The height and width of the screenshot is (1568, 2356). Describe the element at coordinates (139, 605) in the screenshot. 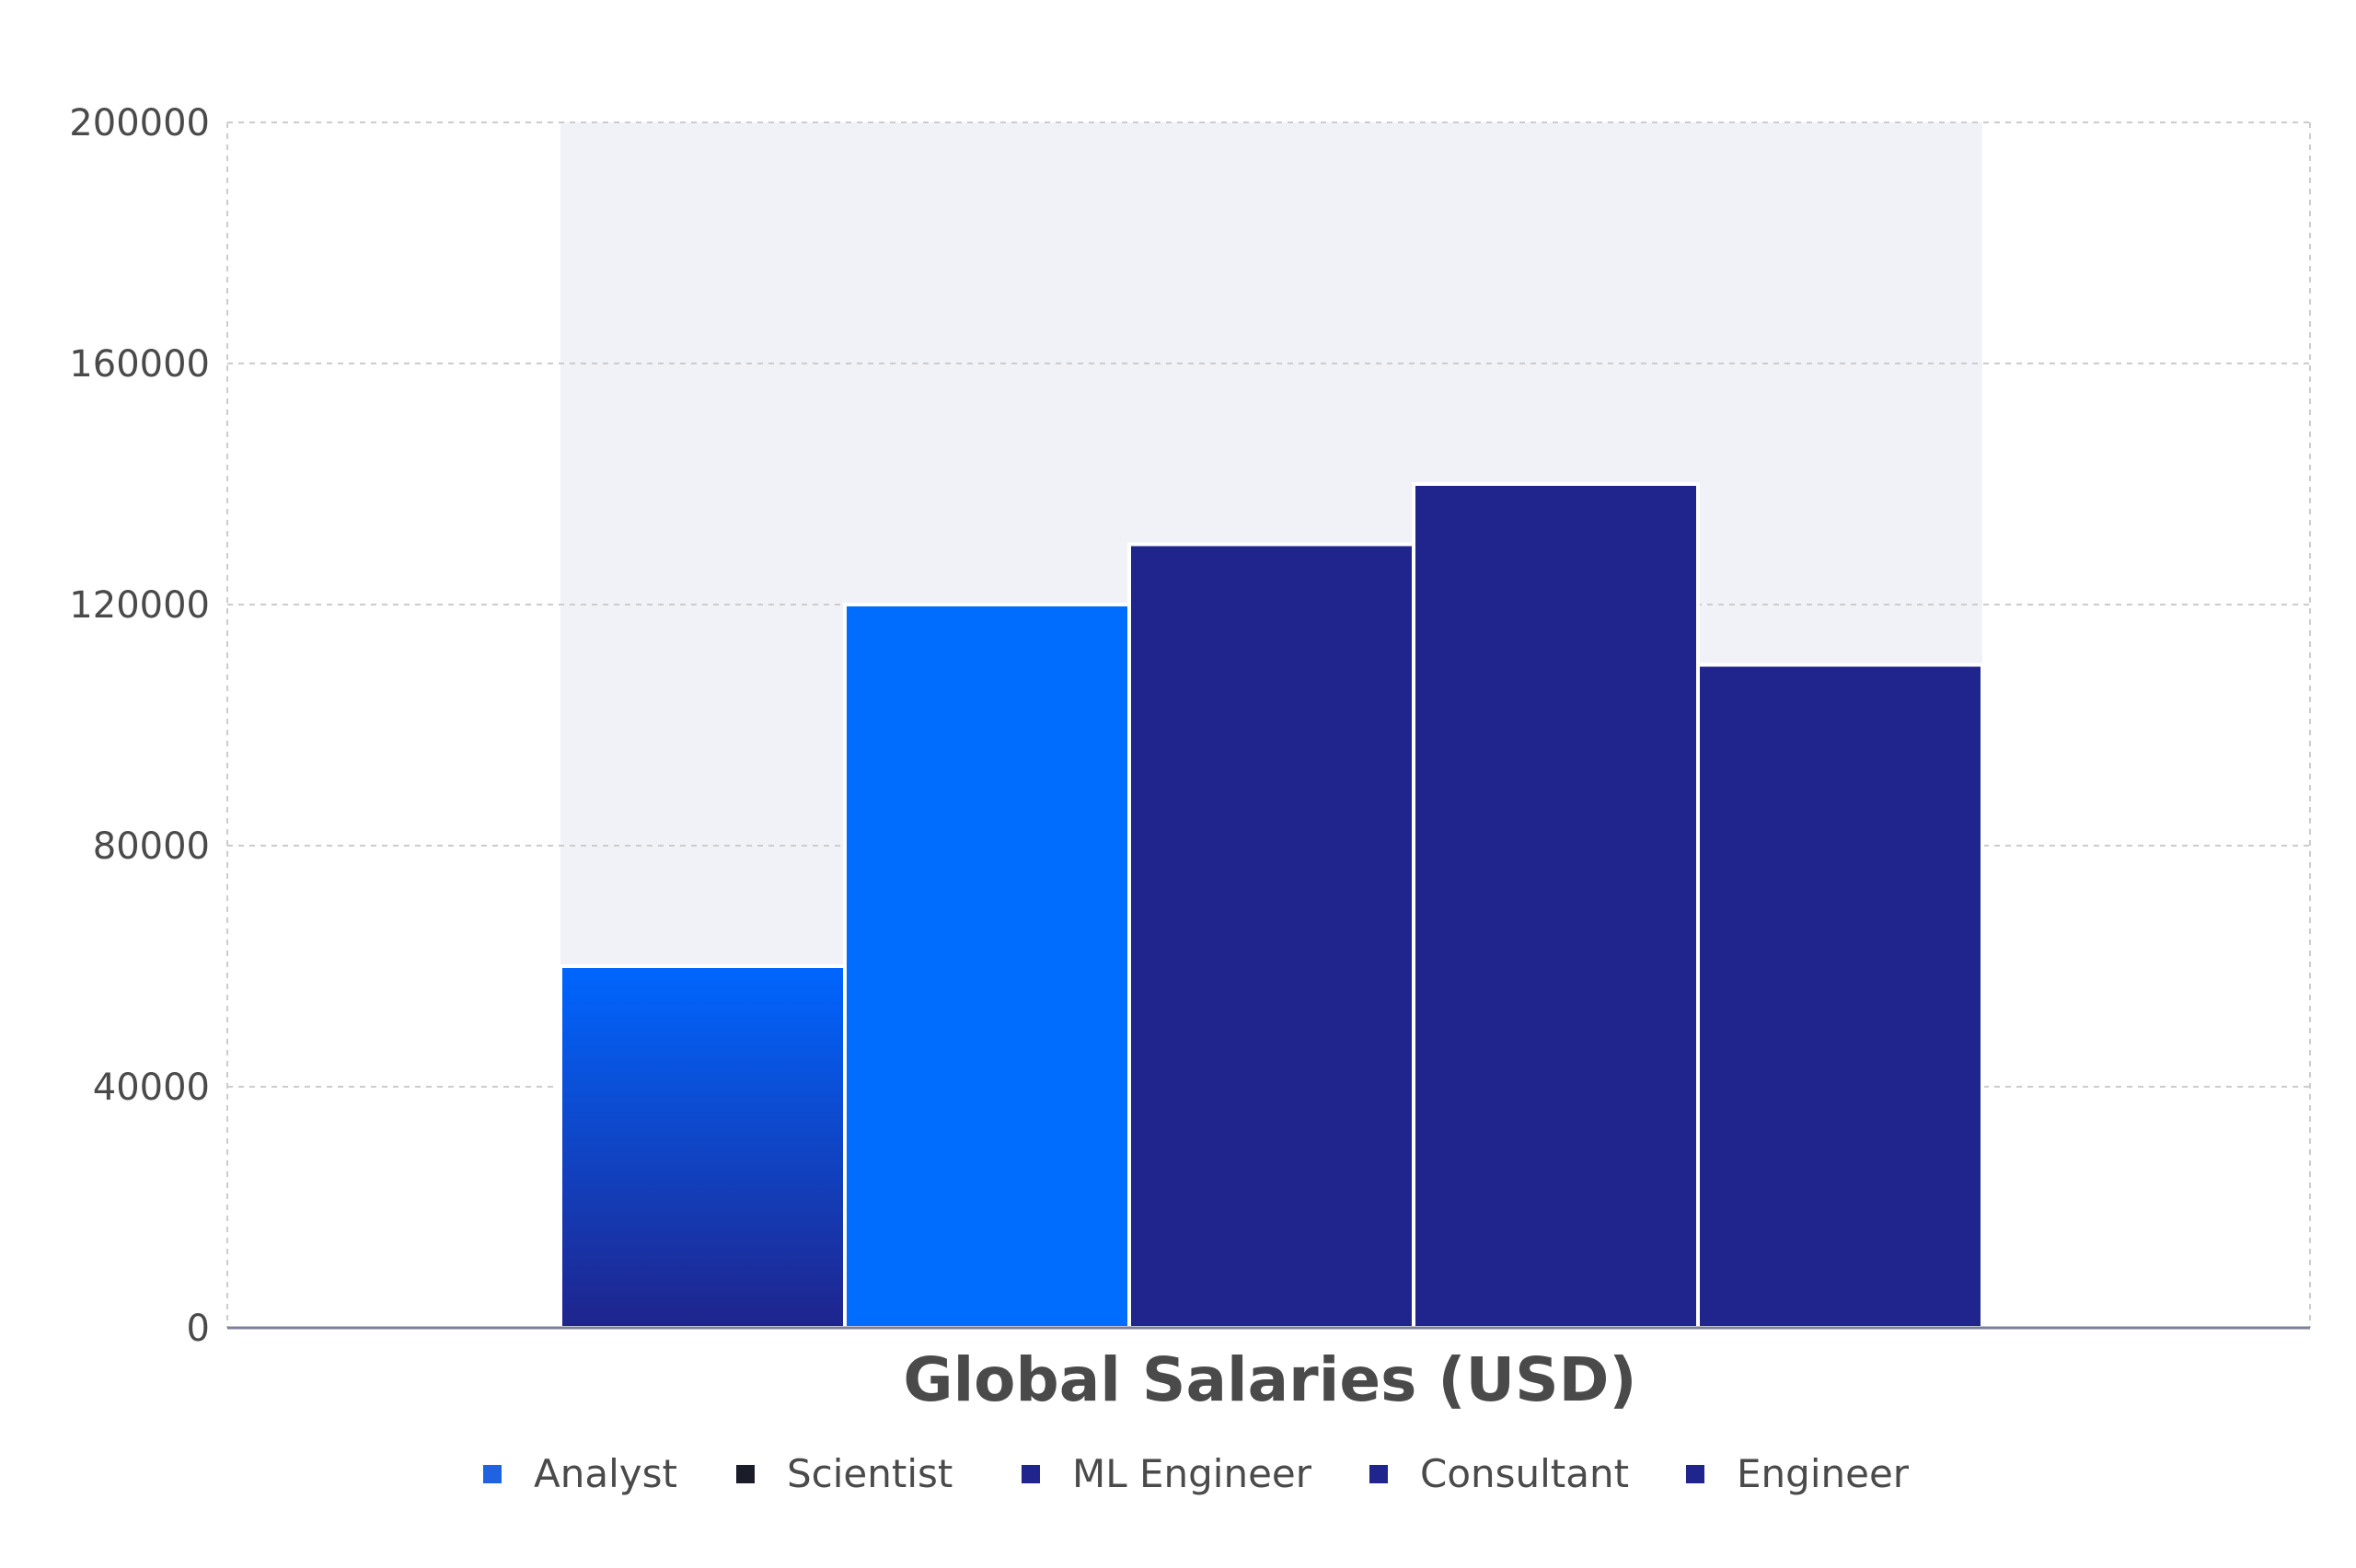

I see `y-tick-label: 120000` at that location.